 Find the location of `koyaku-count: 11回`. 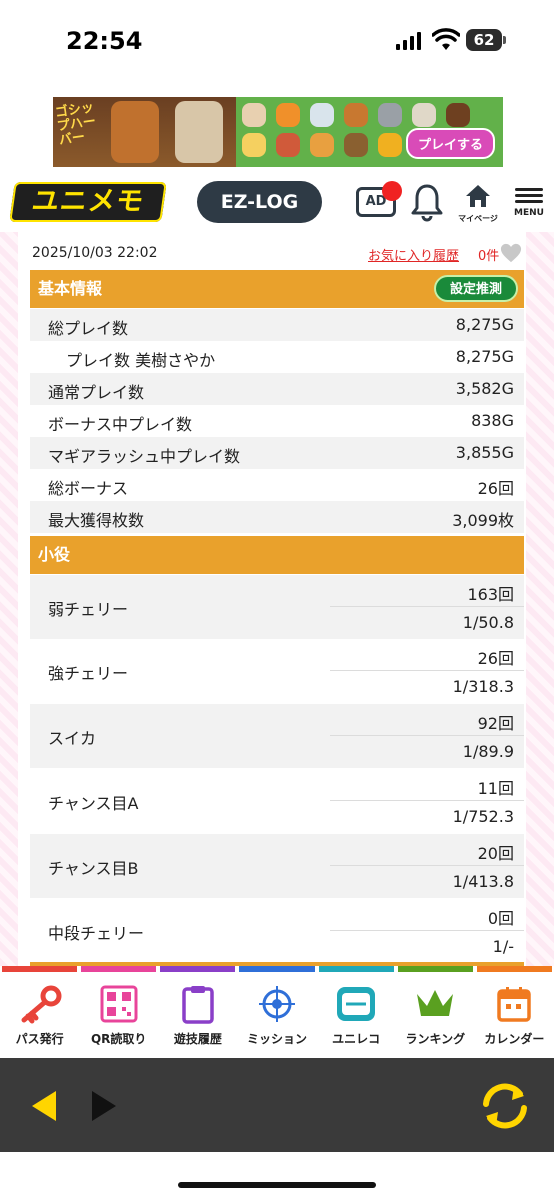

koyaku-count: 11回 is located at coordinates (495, 788).